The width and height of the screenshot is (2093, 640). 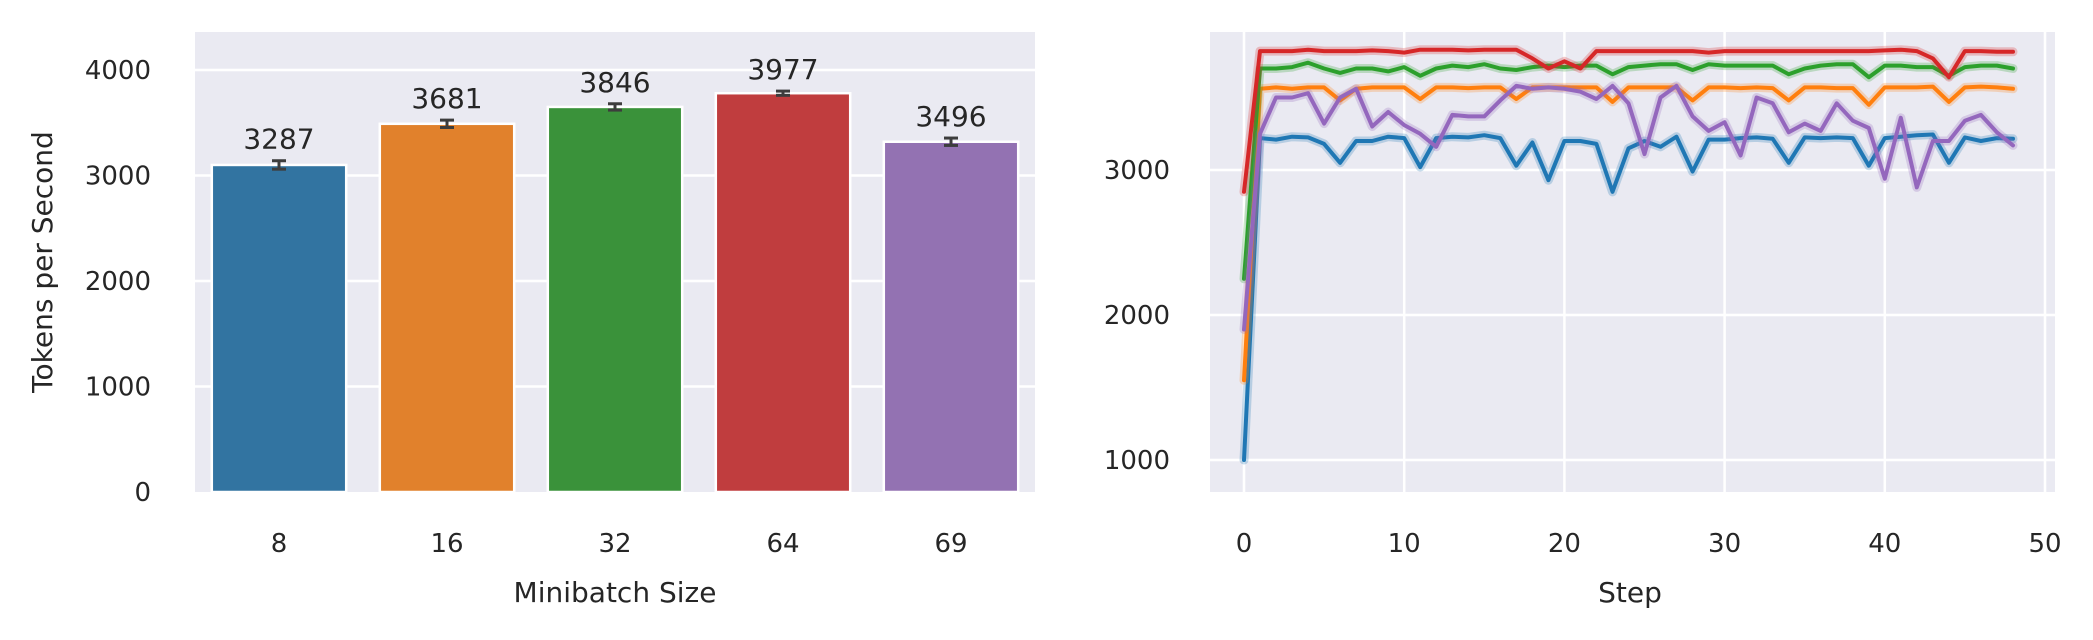 I want to click on bar-y-tick-label: 2000, so click(x=118, y=282).